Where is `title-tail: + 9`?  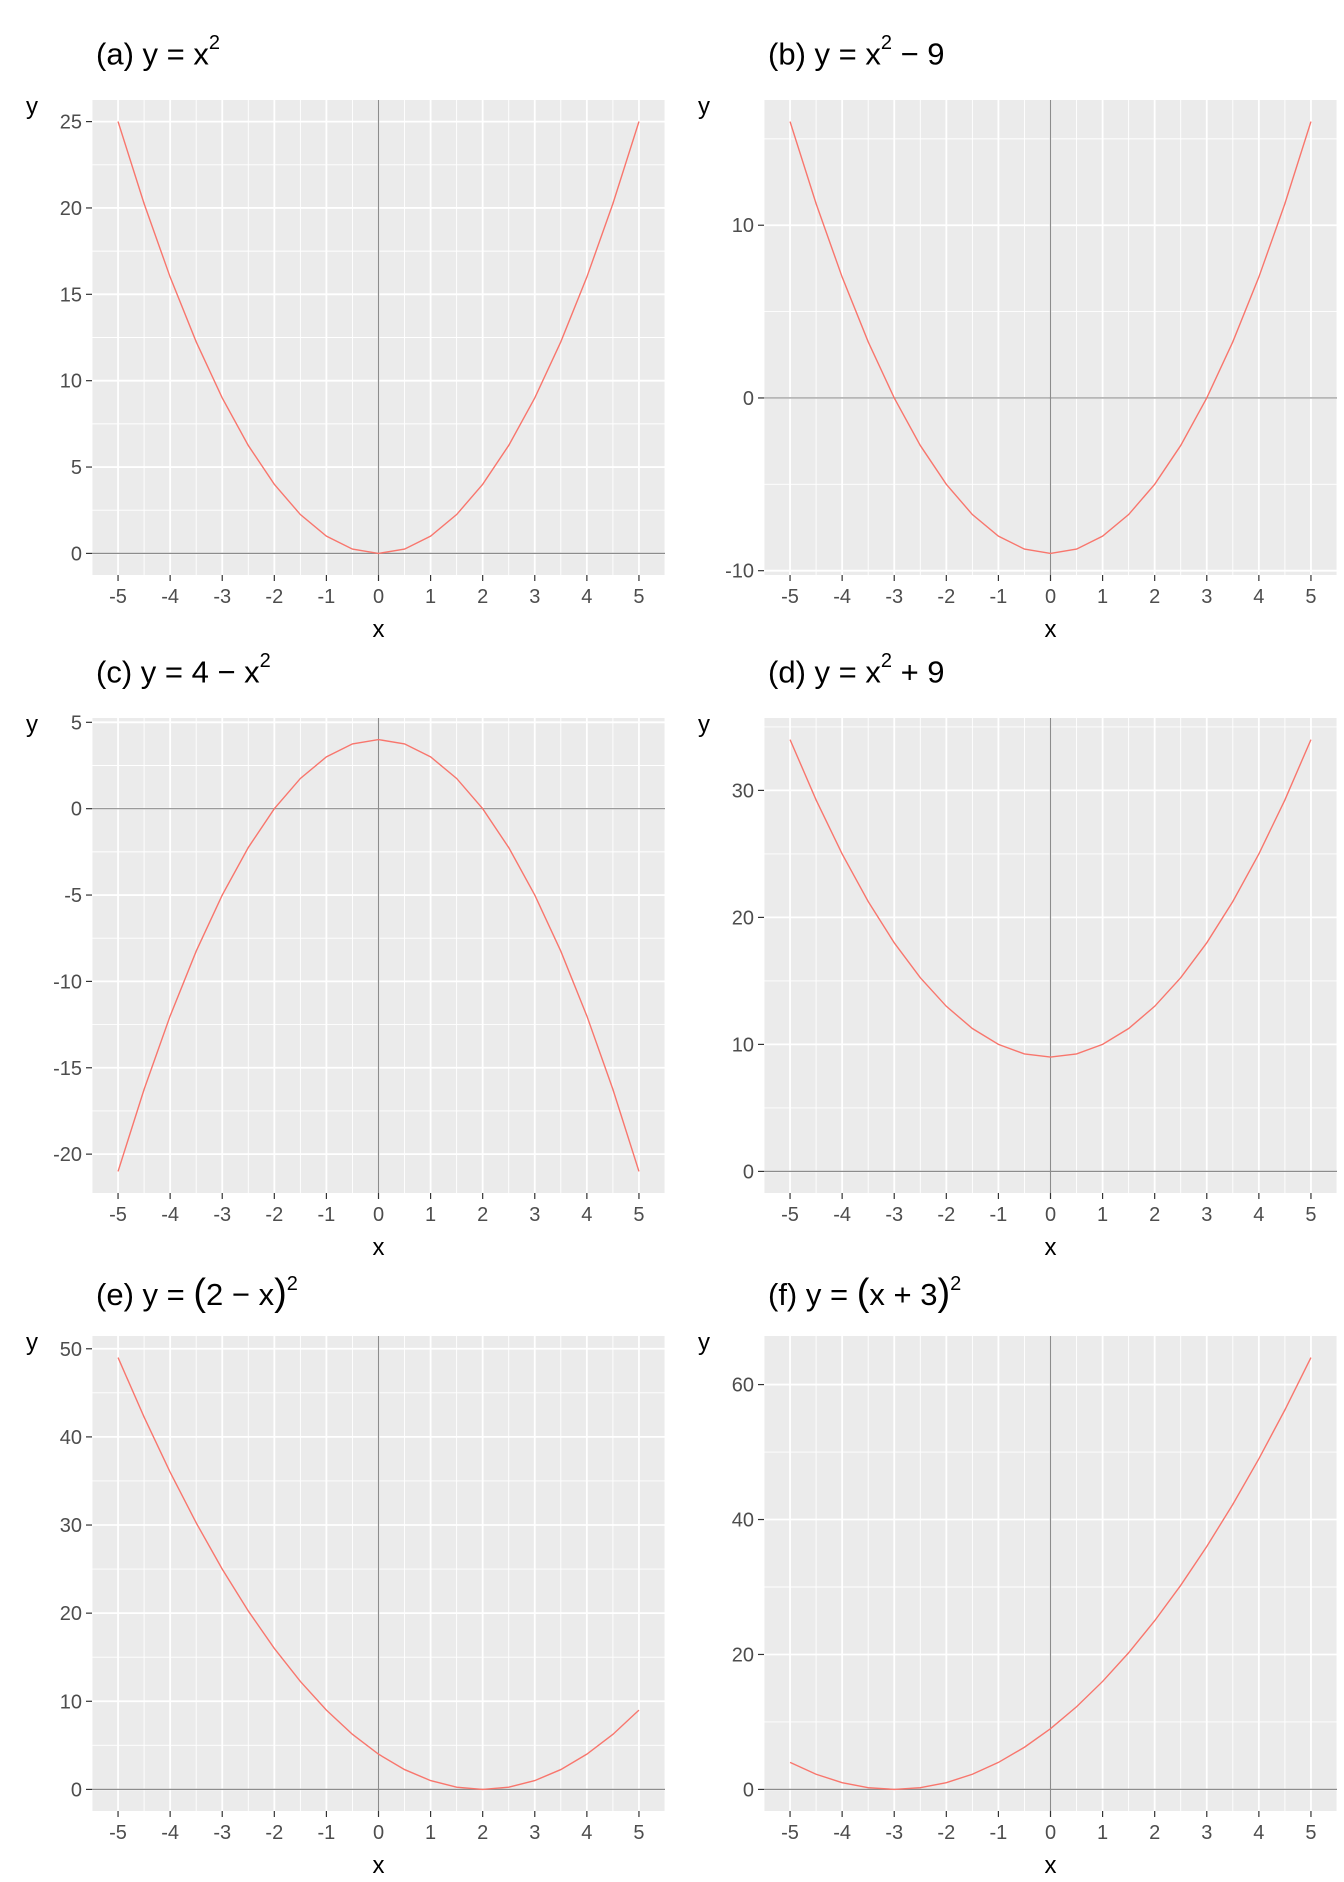
title-tail: + 9 is located at coordinates (918, 672).